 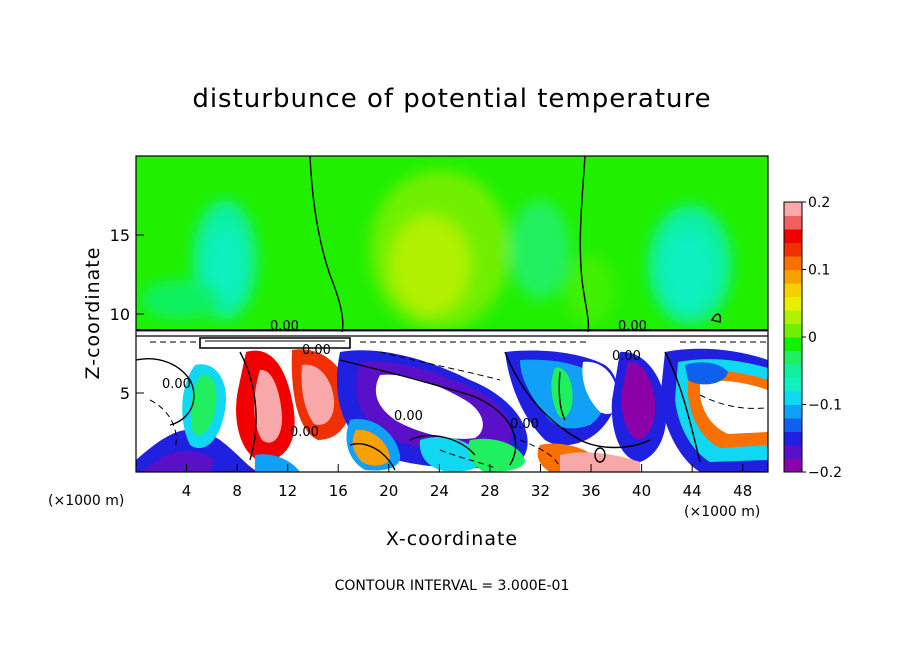 I want to click on colorbar-tick-label: 0.2, so click(x=819, y=203).